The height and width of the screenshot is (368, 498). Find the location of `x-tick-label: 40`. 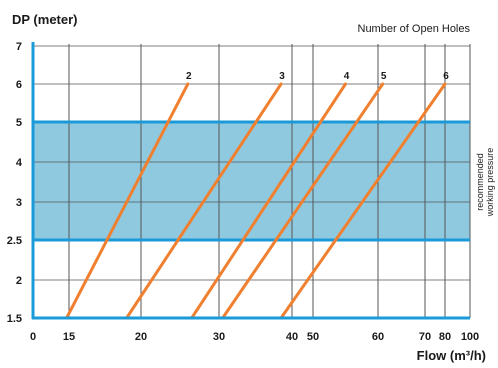

x-tick-label: 40 is located at coordinates (292, 337).